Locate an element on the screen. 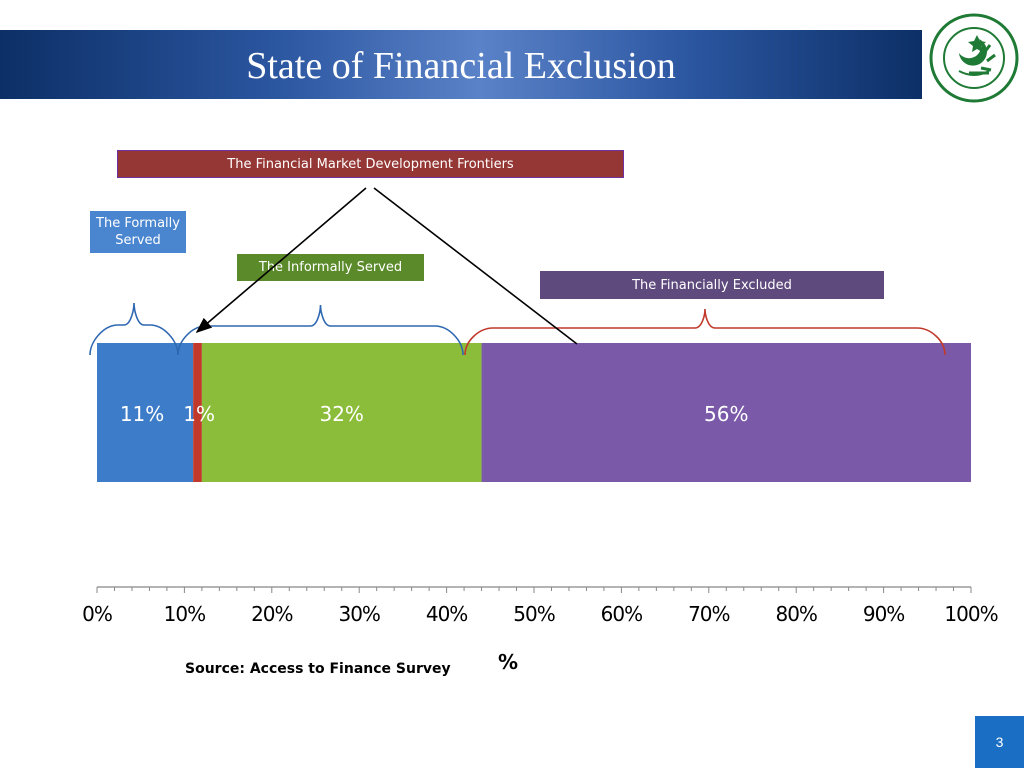  bar-formal is located at coordinates (145, 412).